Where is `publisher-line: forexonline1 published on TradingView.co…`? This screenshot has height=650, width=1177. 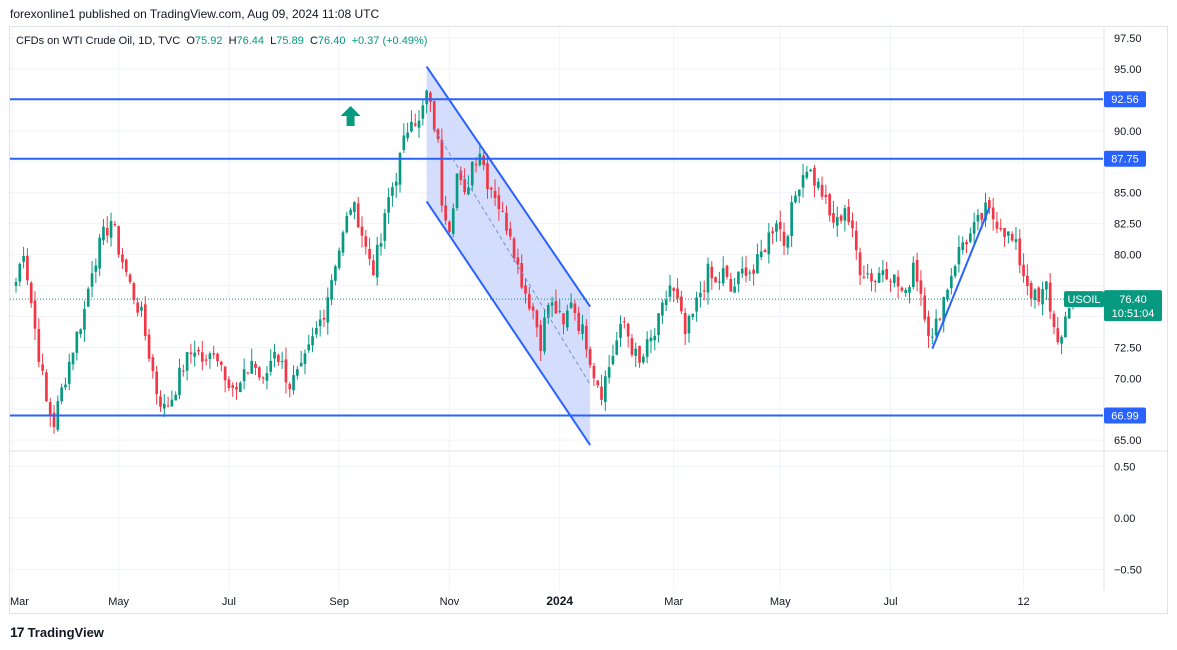 publisher-line: forexonline1 published on TradingView.co… is located at coordinates (195, 14).